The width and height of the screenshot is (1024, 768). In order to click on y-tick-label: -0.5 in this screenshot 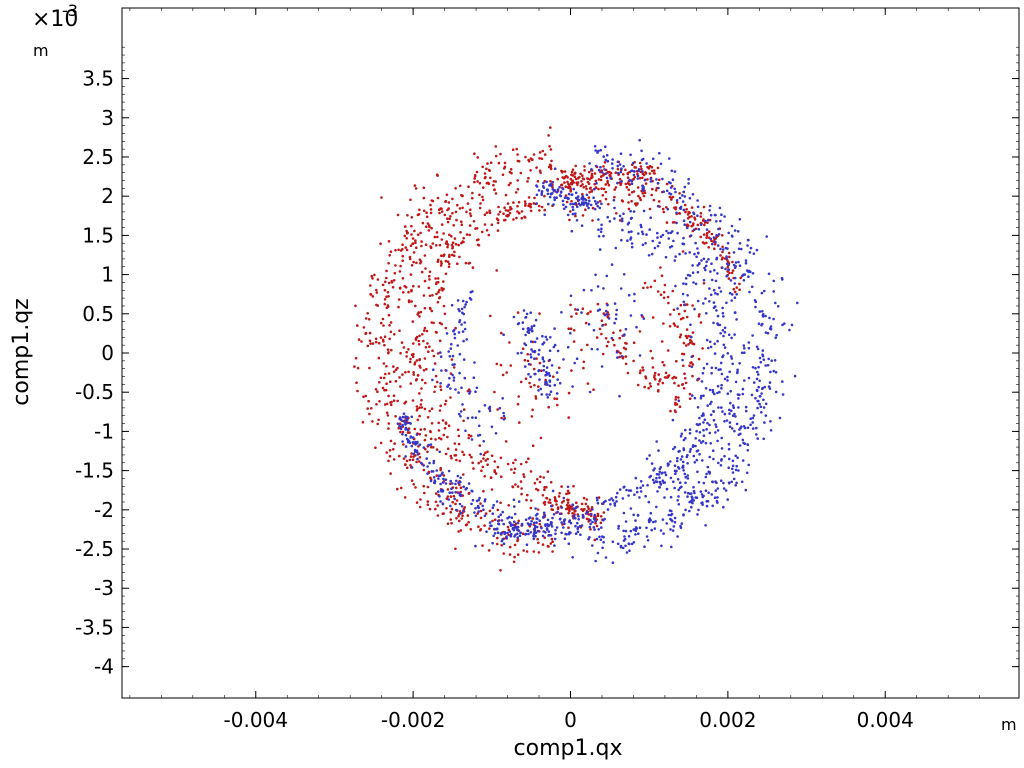, I will do `click(94, 392)`.